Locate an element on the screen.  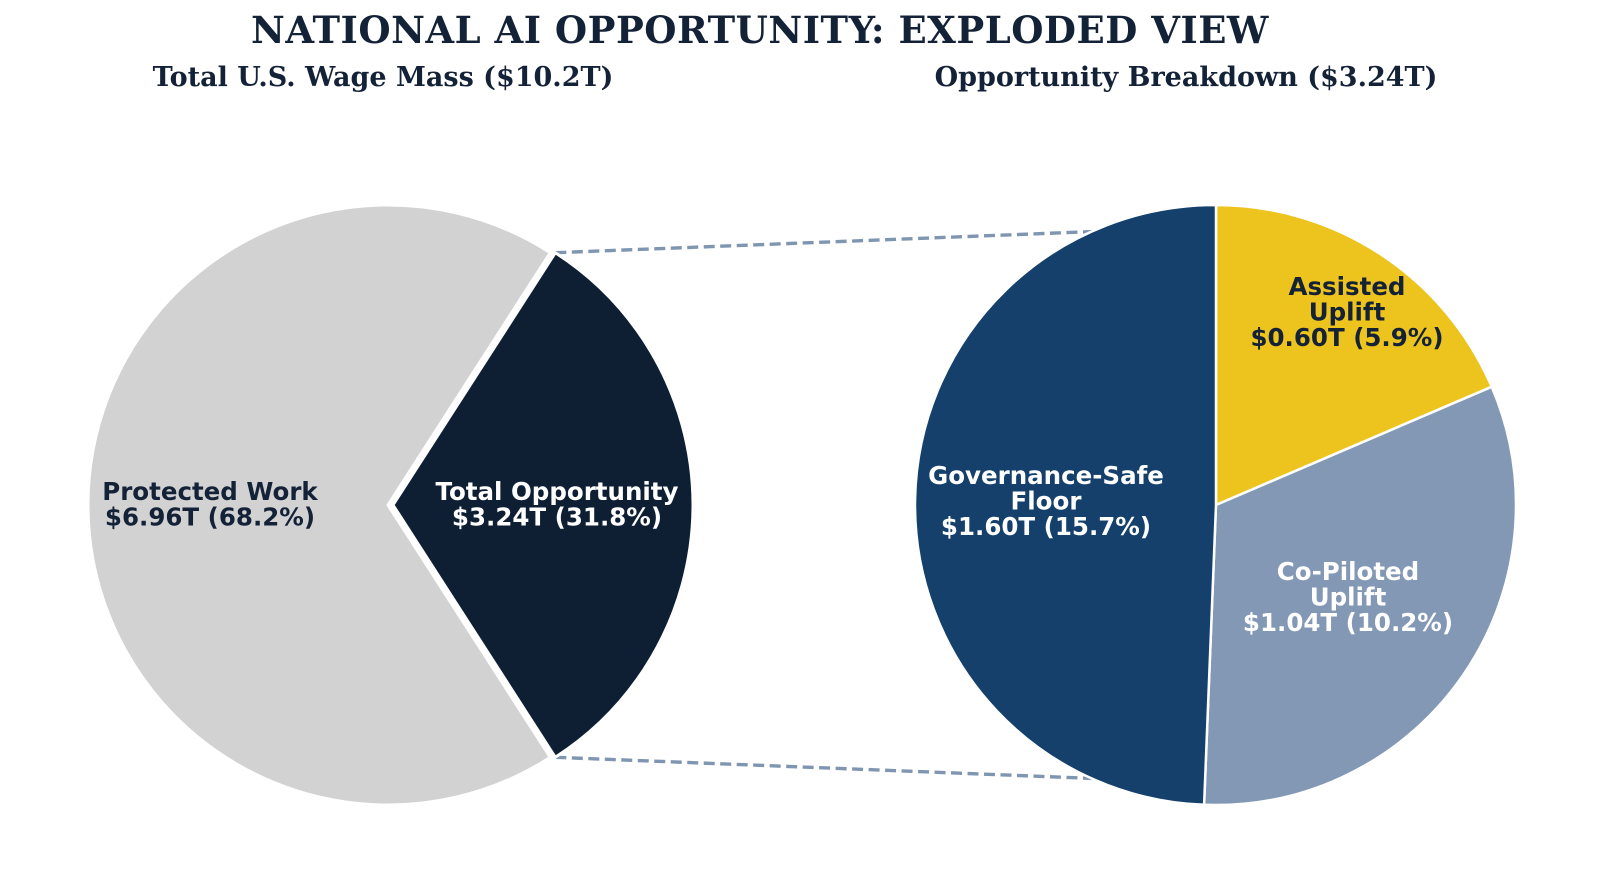
left-pie-subtitle: Total U.S. Wage Mass ($10.2T) is located at coordinates (383, 77).